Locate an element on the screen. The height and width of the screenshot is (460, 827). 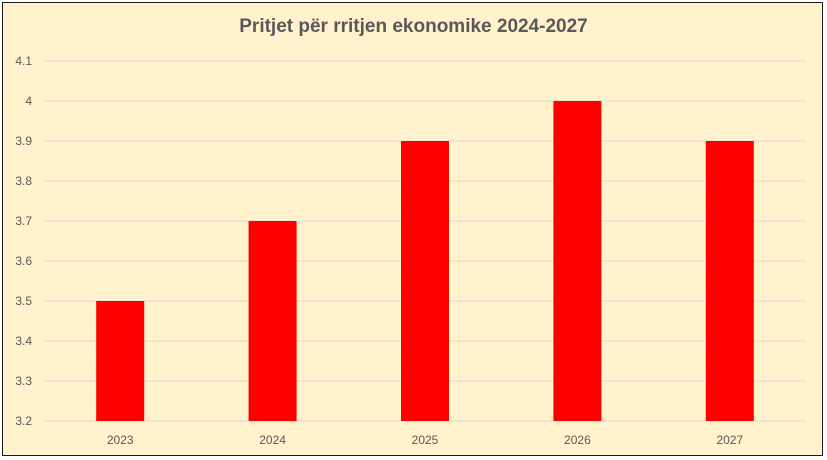
x-tick-label: 2026 is located at coordinates (577, 440).